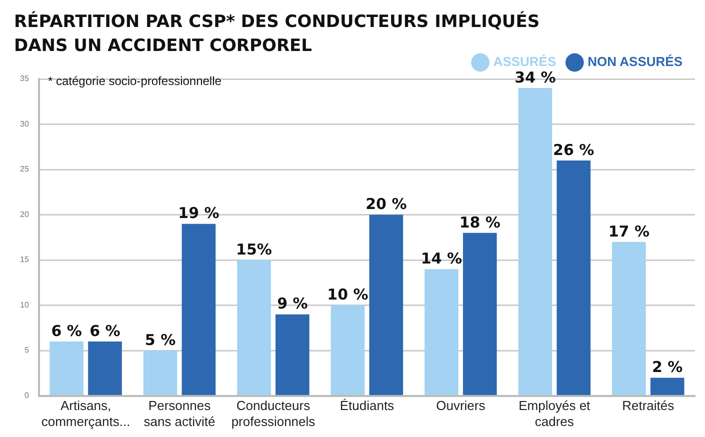 This screenshot has height=437, width=705. Describe the element at coordinates (25, 79) in the screenshot. I see `y-tick-label: 35` at that location.